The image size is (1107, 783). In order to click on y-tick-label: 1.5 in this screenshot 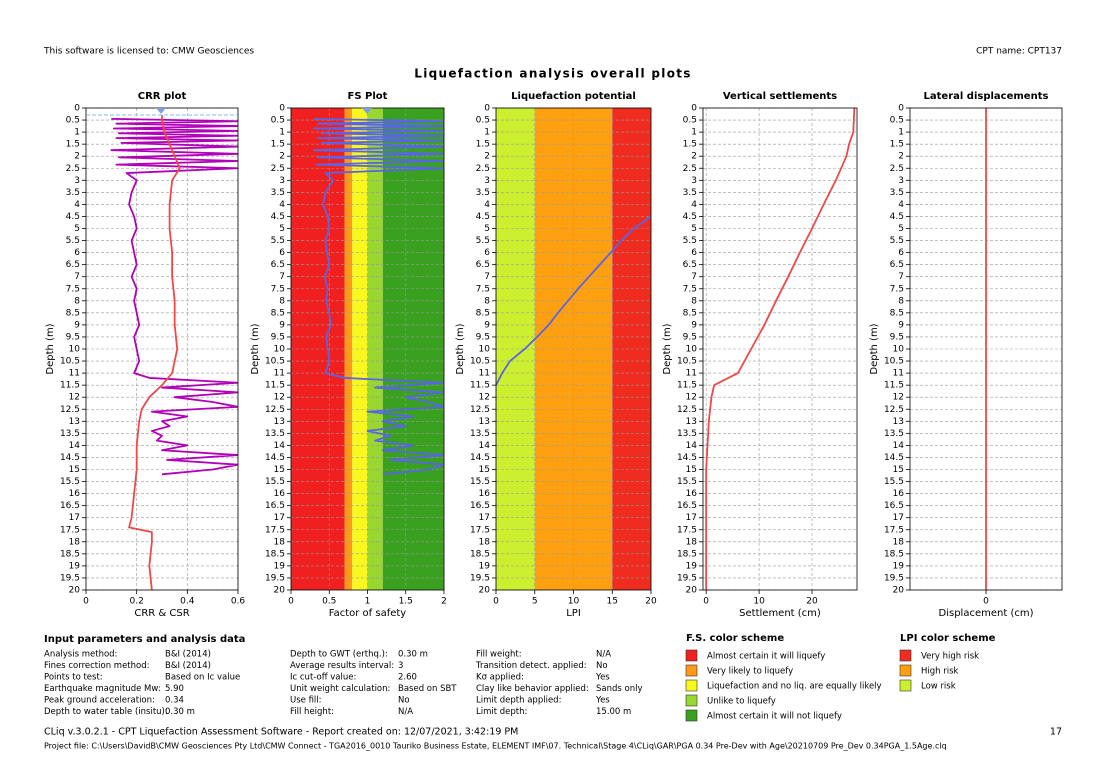, I will do `click(897, 145)`.